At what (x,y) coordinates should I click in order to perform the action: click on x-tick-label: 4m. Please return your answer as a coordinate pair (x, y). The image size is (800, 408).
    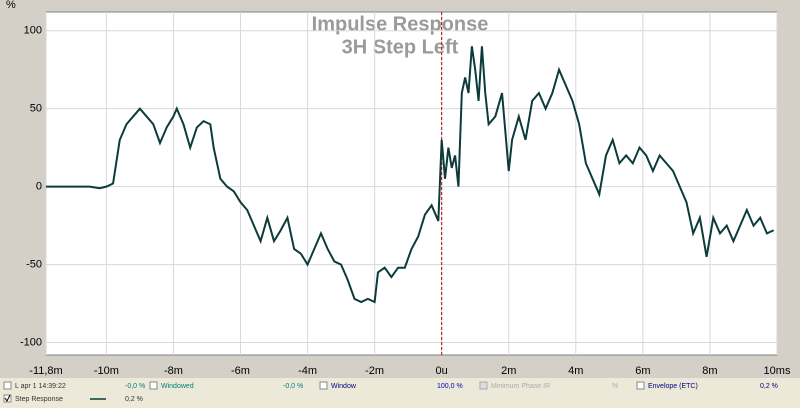
    Looking at the image, I should click on (575, 371).